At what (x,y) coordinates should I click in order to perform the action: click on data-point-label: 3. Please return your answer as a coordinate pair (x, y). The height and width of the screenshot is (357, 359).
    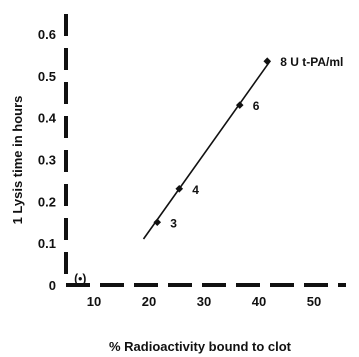
    Looking at the image, I should click on (173, 223).